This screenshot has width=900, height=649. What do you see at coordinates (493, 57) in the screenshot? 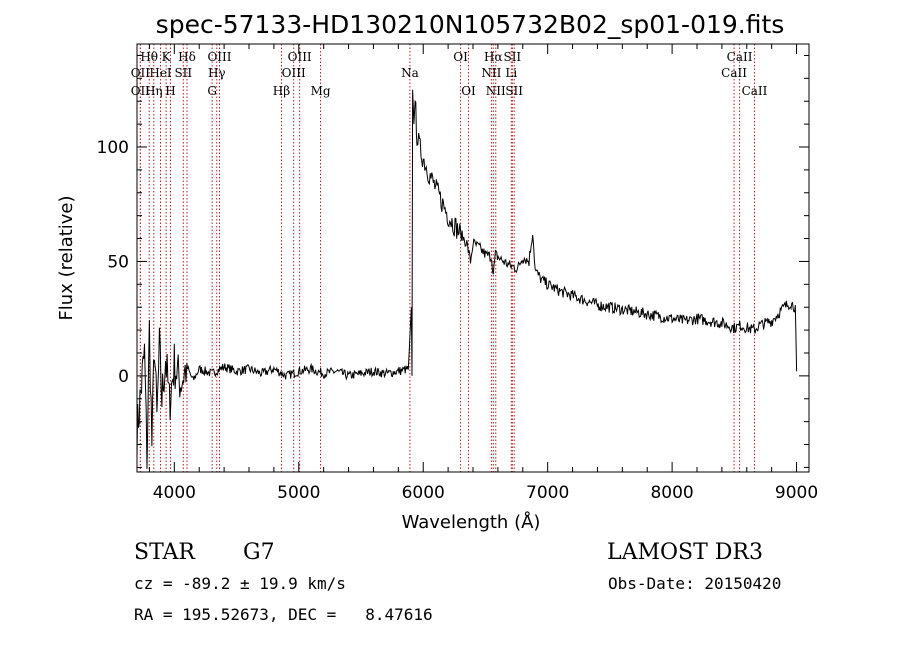
I see `line-marker-label: Hα` at bounding box center [493, 57].